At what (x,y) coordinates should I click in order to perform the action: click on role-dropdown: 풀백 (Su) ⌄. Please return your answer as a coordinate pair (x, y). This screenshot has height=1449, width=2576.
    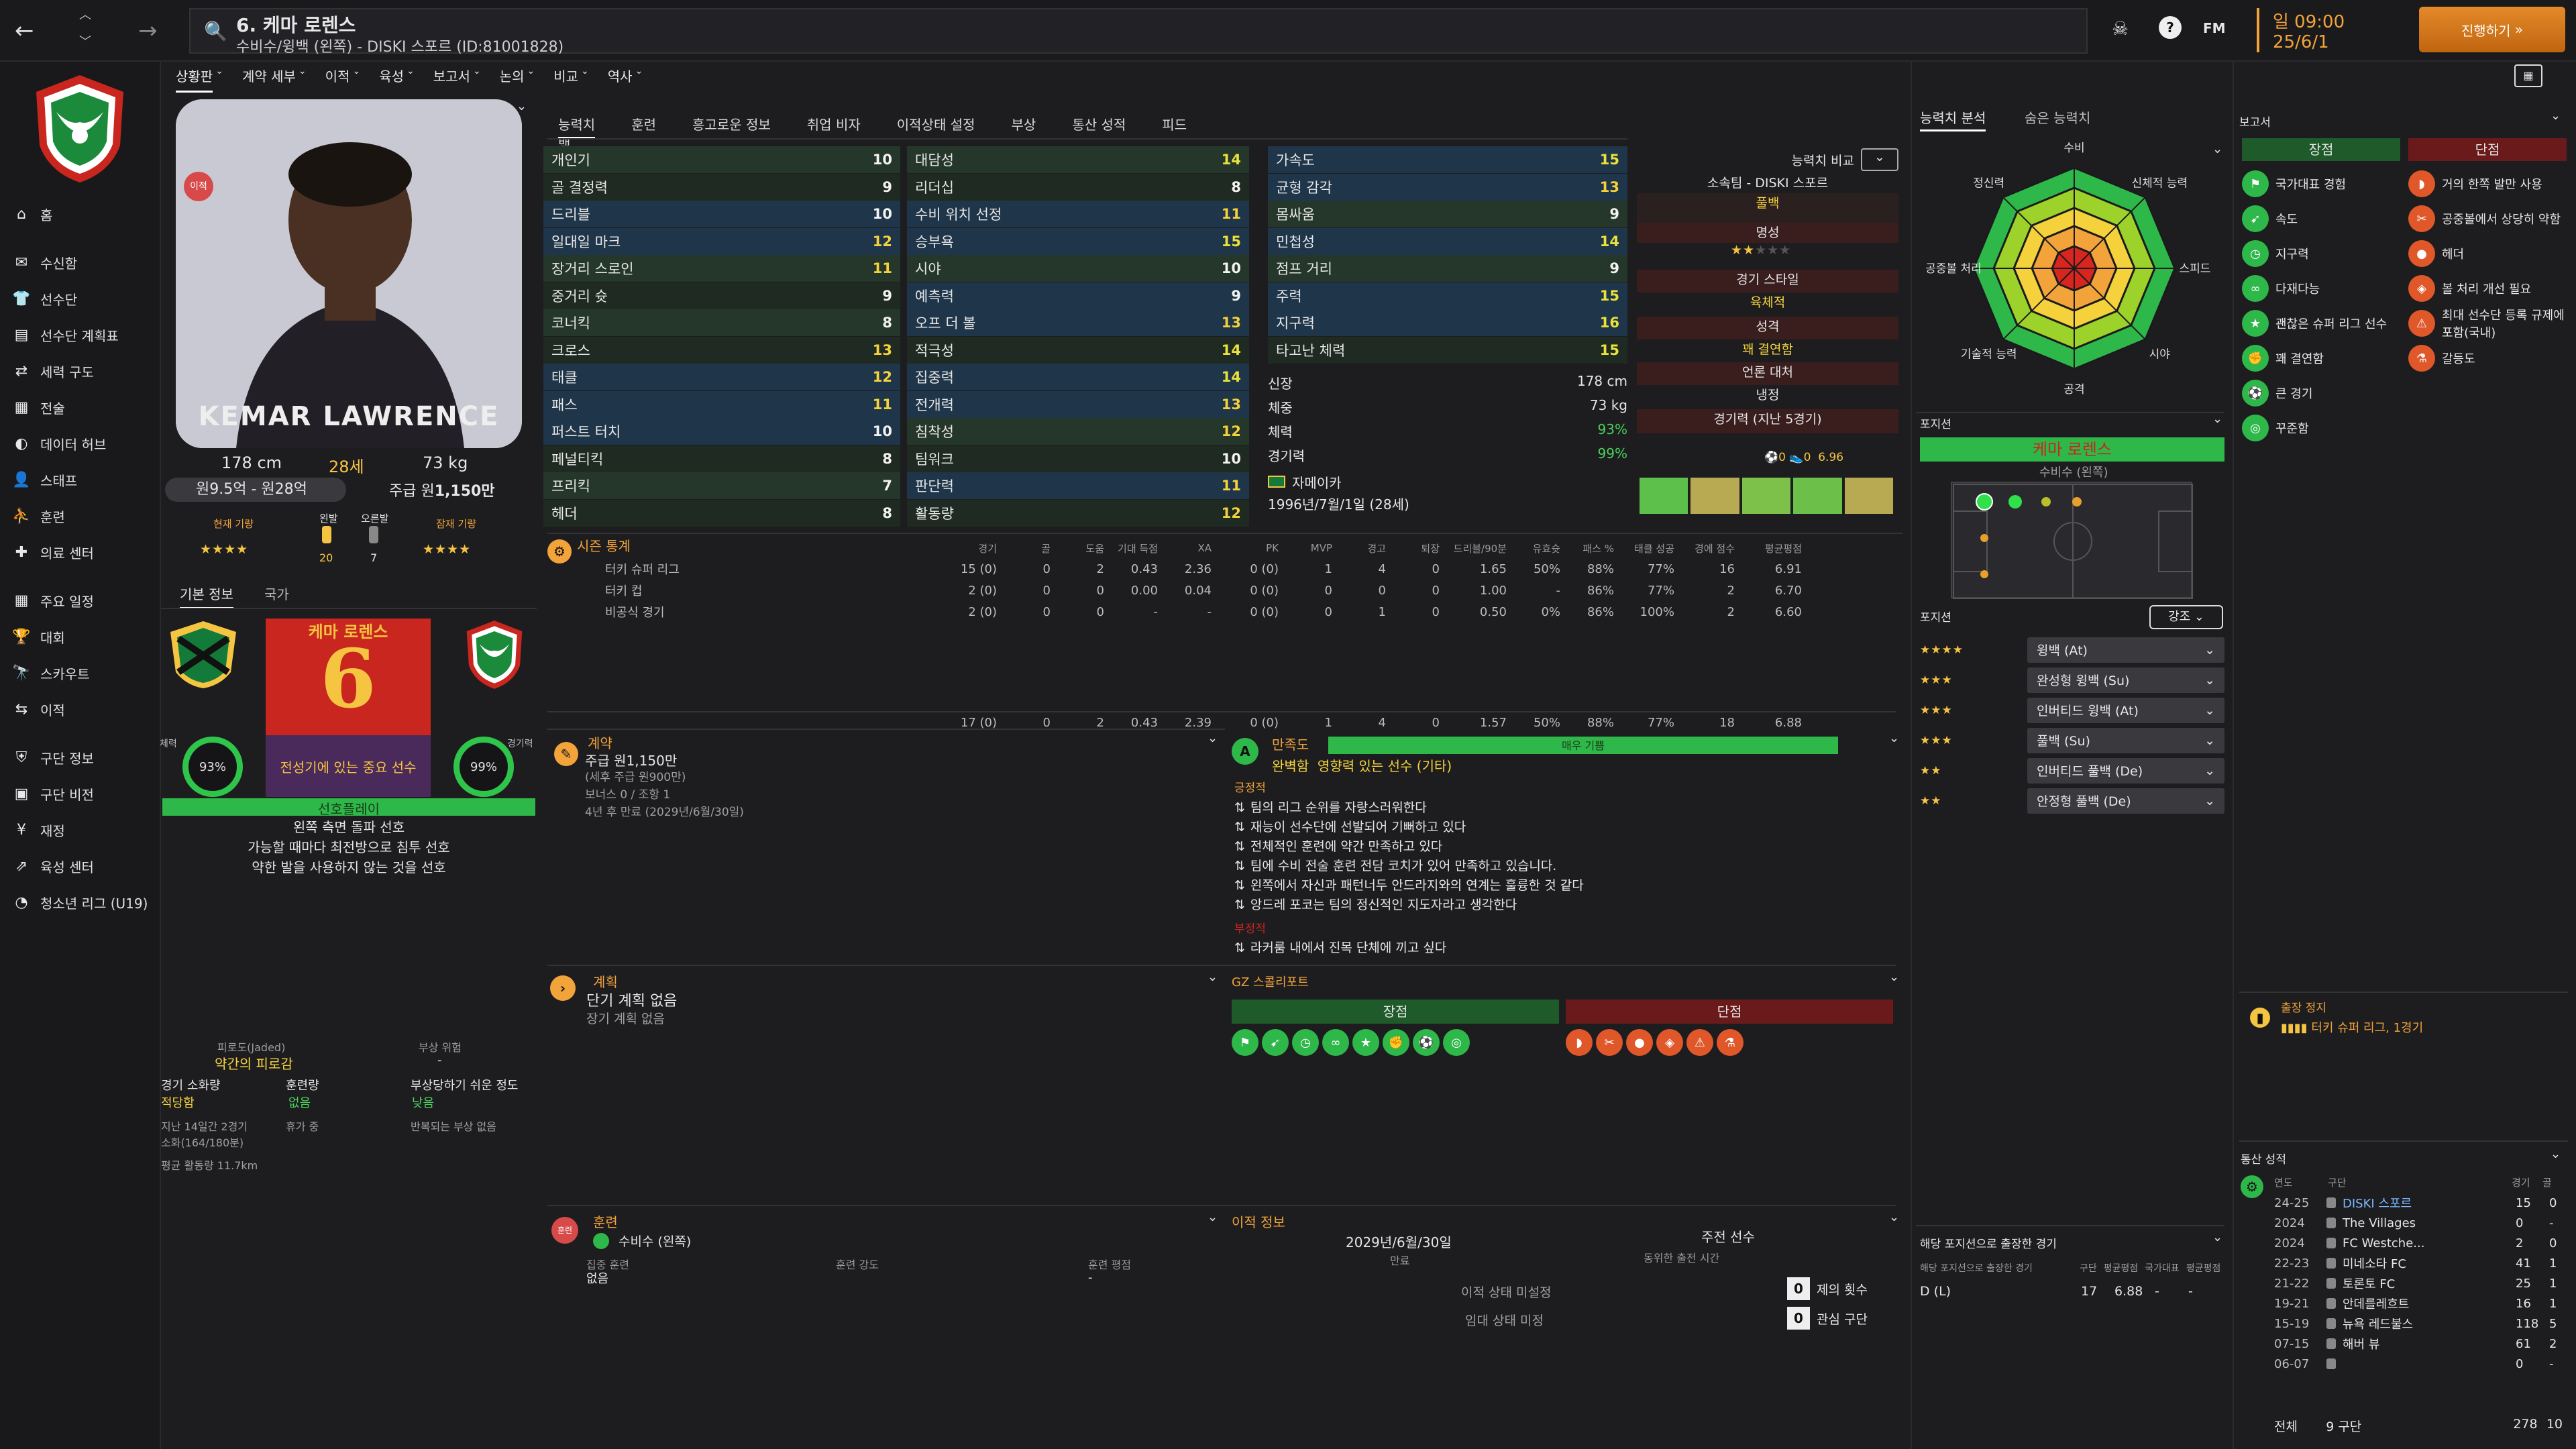
    Looking at the image, I should click on (2125, 740).